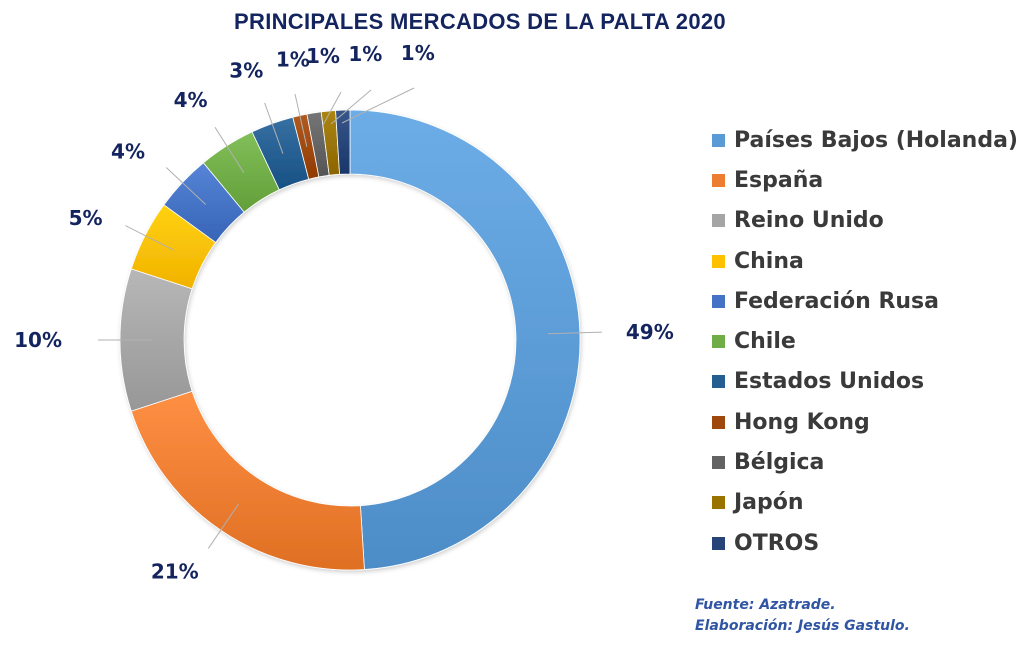  What do you see at coordinates (323, 56) in the screenshot?
I see `data-label-belgica: 1%` at bounding box center [323, 56].